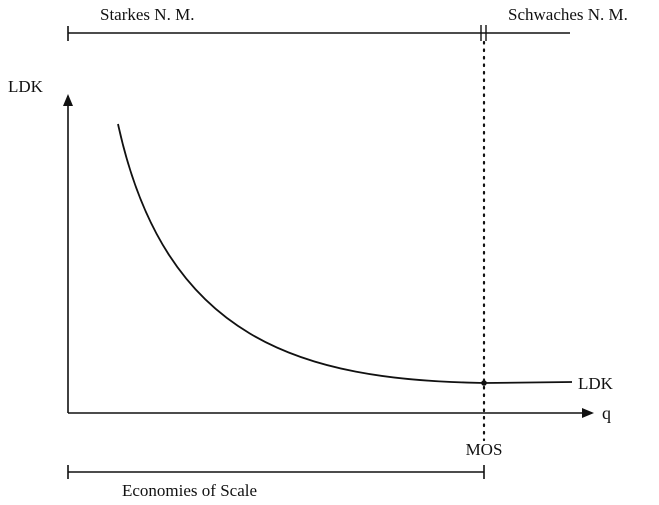  Describe the element at coordinates (147, 14) in the screenshot. I see `top-bar-left-label: Starkes N. M.` at that location.